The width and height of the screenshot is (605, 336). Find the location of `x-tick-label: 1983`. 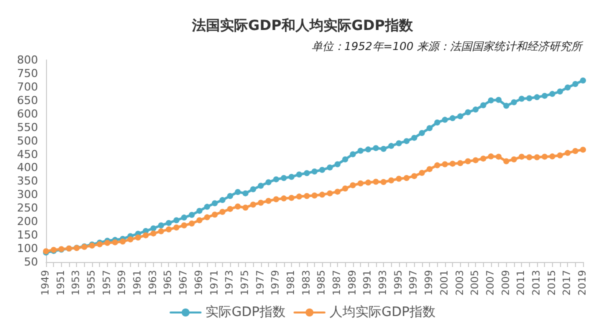

x-tick-label: 1983 is located at coordinates (306, 283).